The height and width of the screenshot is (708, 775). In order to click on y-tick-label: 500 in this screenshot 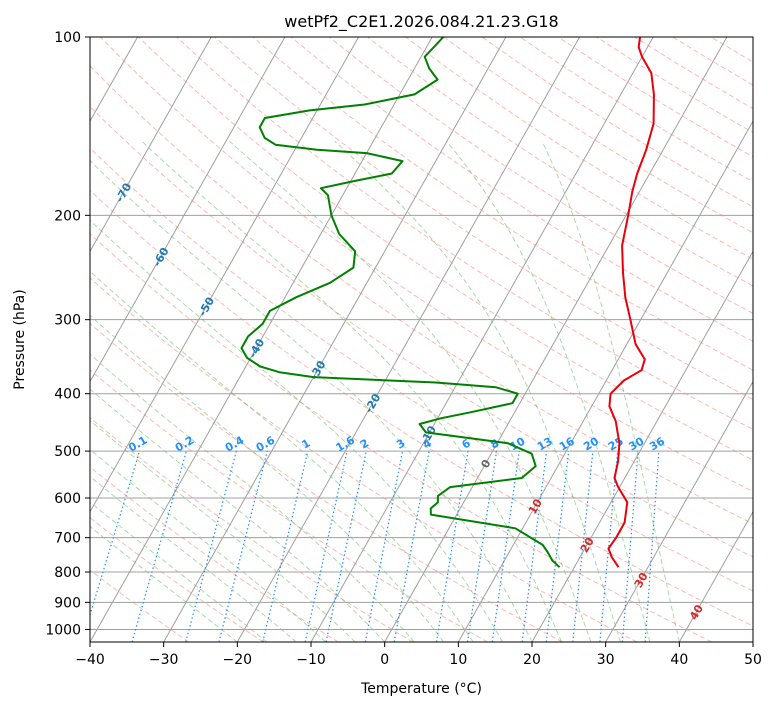, I will do `click(67, 452)`.